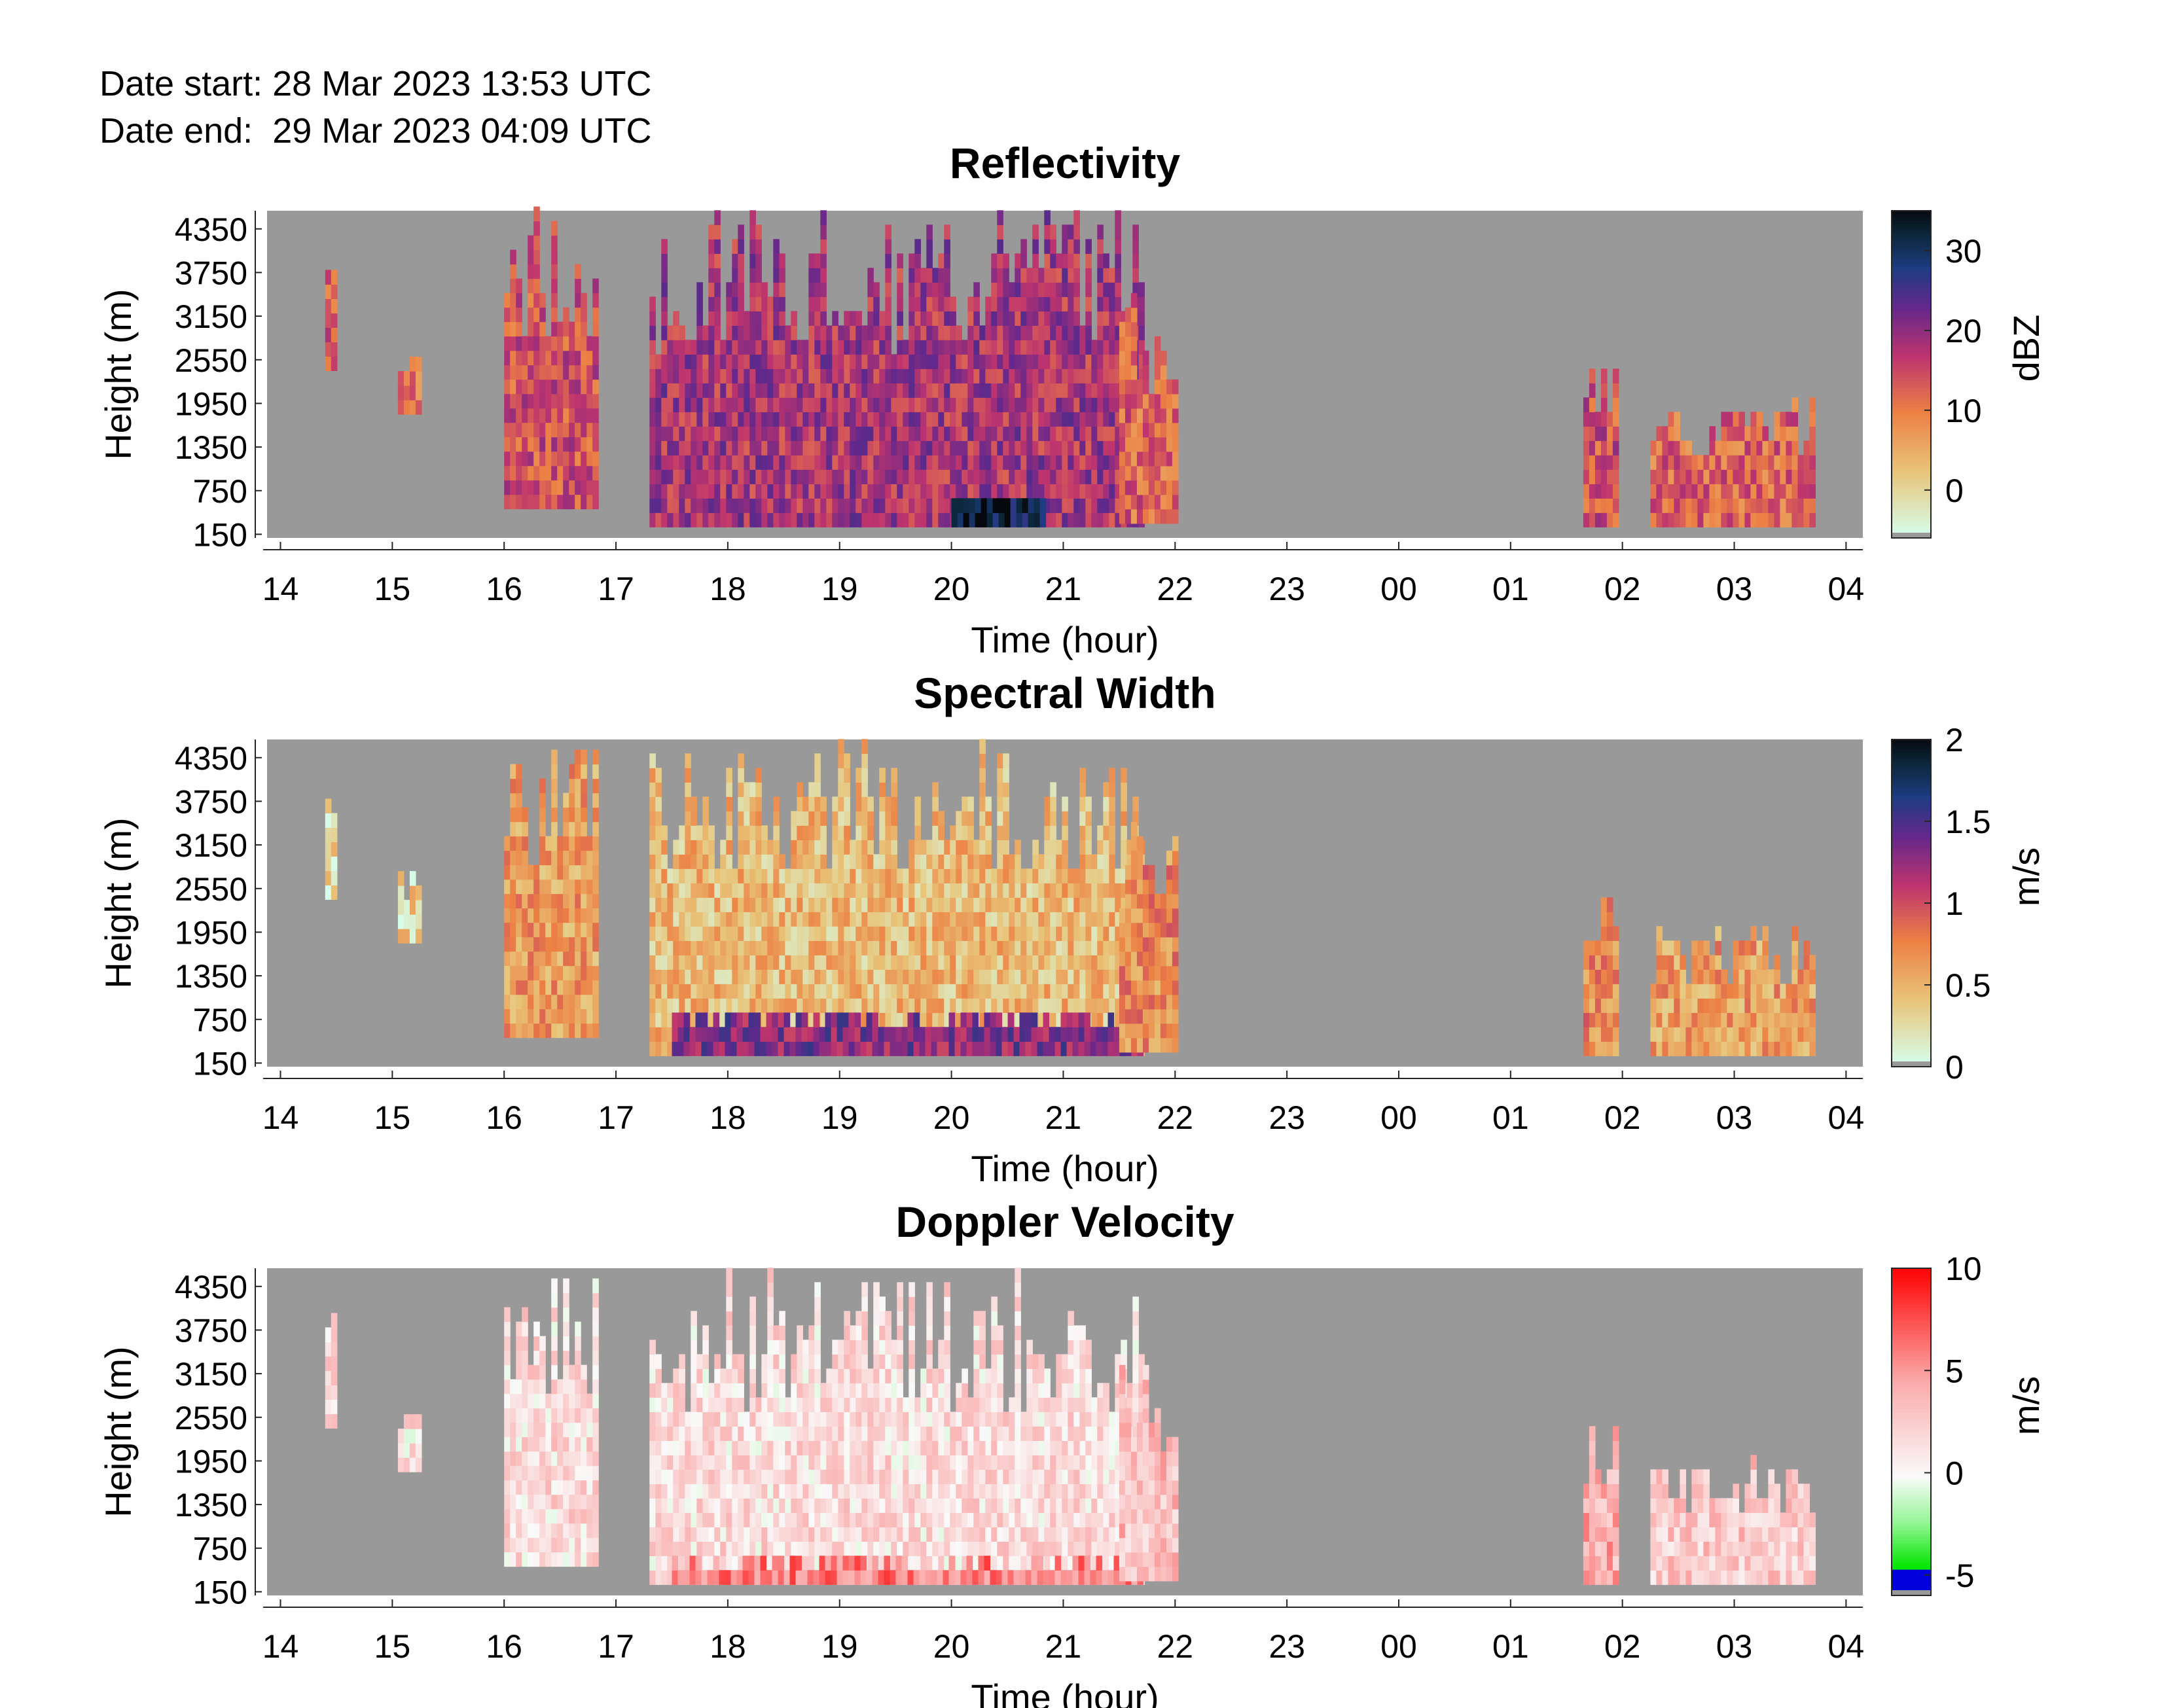 The image size is (2160, 1708). What do you see at coordinates (462, 84) in the screenshot?
I see `date-start-value: 28 Mar 2023 13:53 UTC` at bounding box center [462, 84].